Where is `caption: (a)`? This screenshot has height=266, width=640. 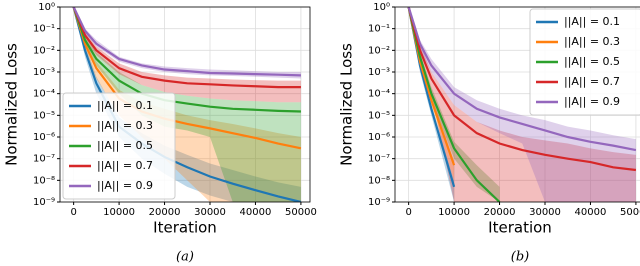
caption: (a) is located at coordinates (185, 257).